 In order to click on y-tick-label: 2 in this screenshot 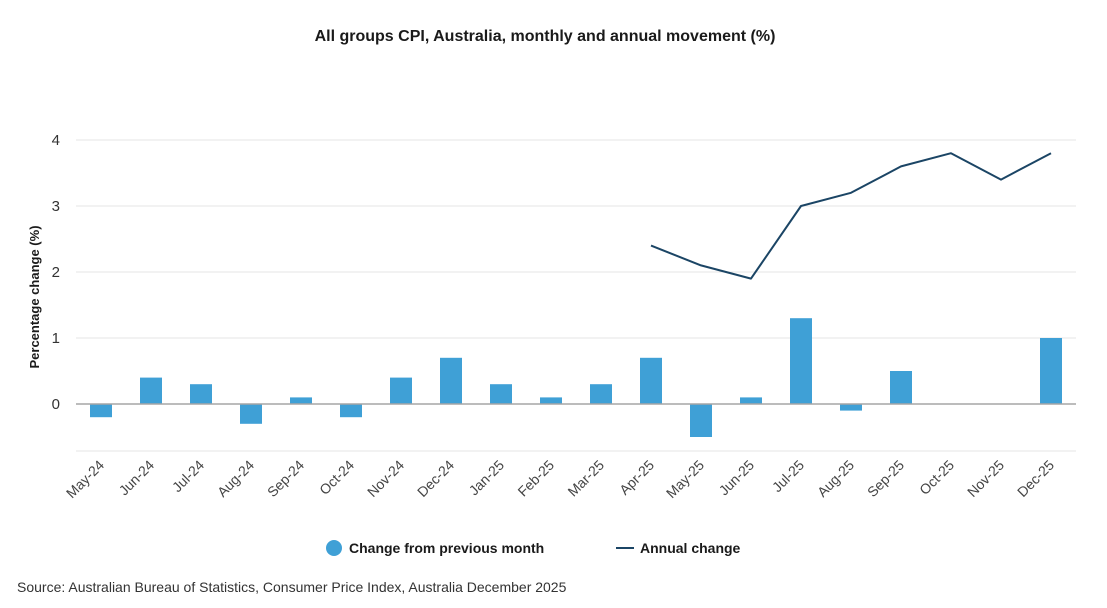, I will do `click(56, 272)`.